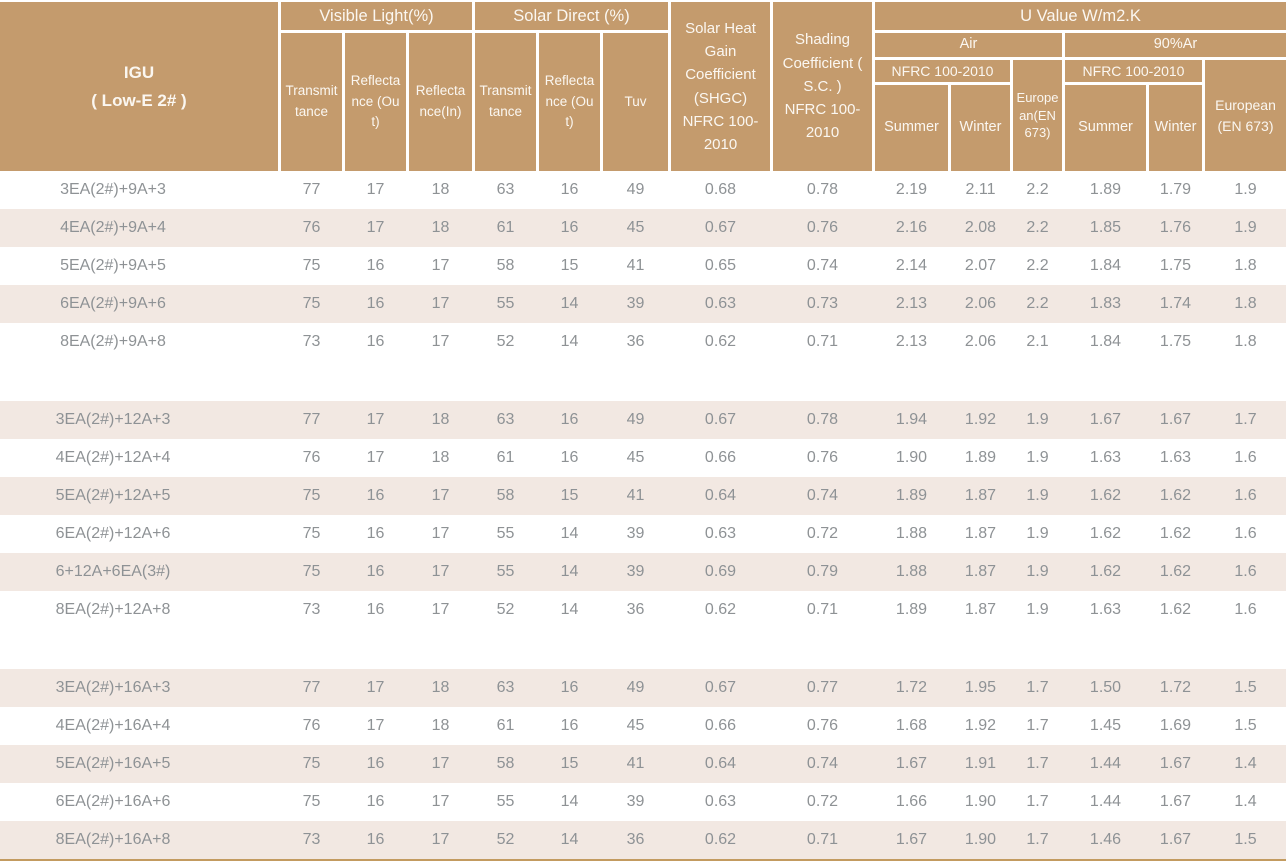 The height and width of the screenshot is (866, 1286). Describe the element at coordinates (720, 265) in the screenshot. I see `shgc-cell: 0.65` at that location.